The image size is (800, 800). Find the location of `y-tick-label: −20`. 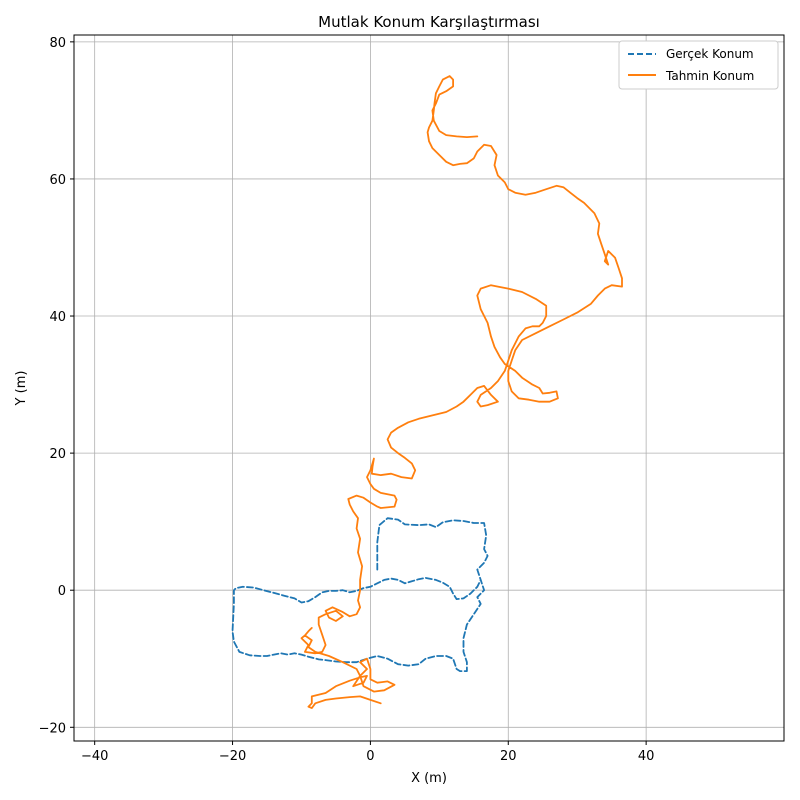

y-tick-label: −20 is located at coordinates (52, 728).